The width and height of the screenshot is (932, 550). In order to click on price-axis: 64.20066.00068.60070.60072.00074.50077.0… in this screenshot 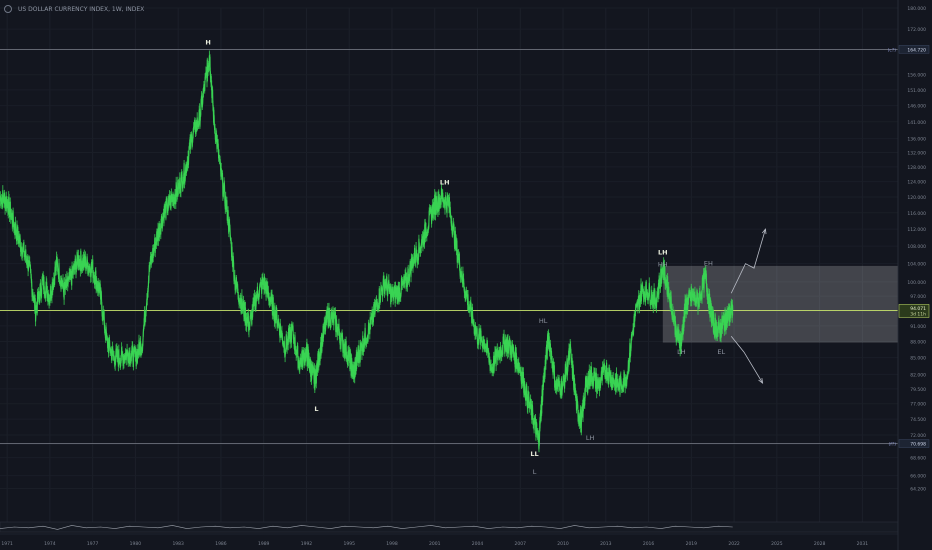, I will do `click(914, 275)`.